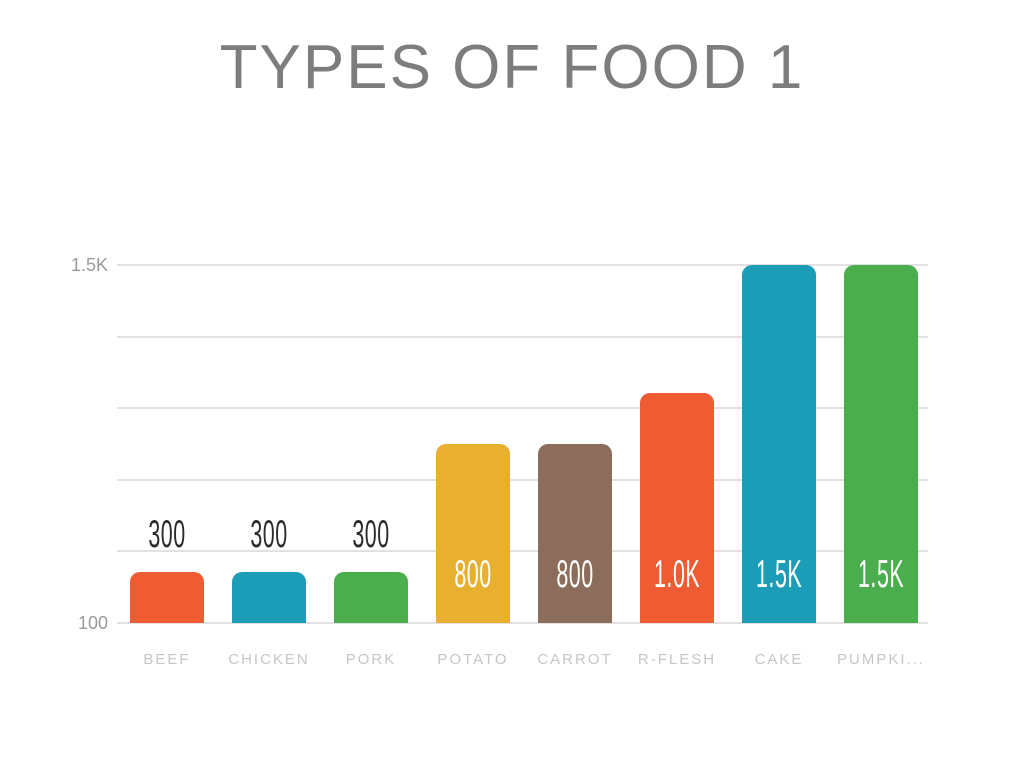  Describe the element at coordinates (269, 597) in the screenshot. I see `bar-chicken` at that location.